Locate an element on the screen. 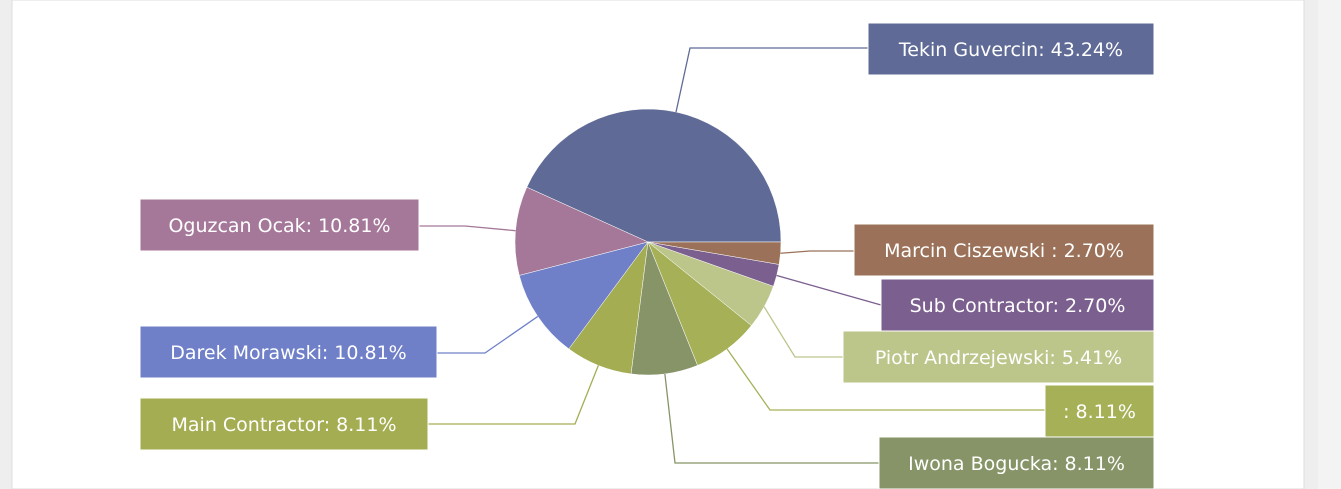 This screenshot has height=489, width=1341. data-label: Sub Contractor: 2.70% is located at coordinates (1018, 306).